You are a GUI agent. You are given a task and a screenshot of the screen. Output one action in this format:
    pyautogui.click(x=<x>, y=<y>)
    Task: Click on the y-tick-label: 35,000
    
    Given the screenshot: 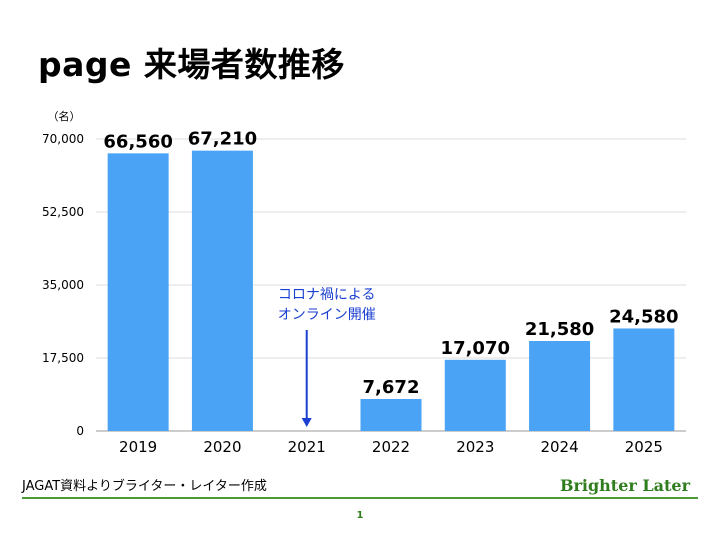 What is the action you would take?
    pyautogui.click(x=63, y=285)
    